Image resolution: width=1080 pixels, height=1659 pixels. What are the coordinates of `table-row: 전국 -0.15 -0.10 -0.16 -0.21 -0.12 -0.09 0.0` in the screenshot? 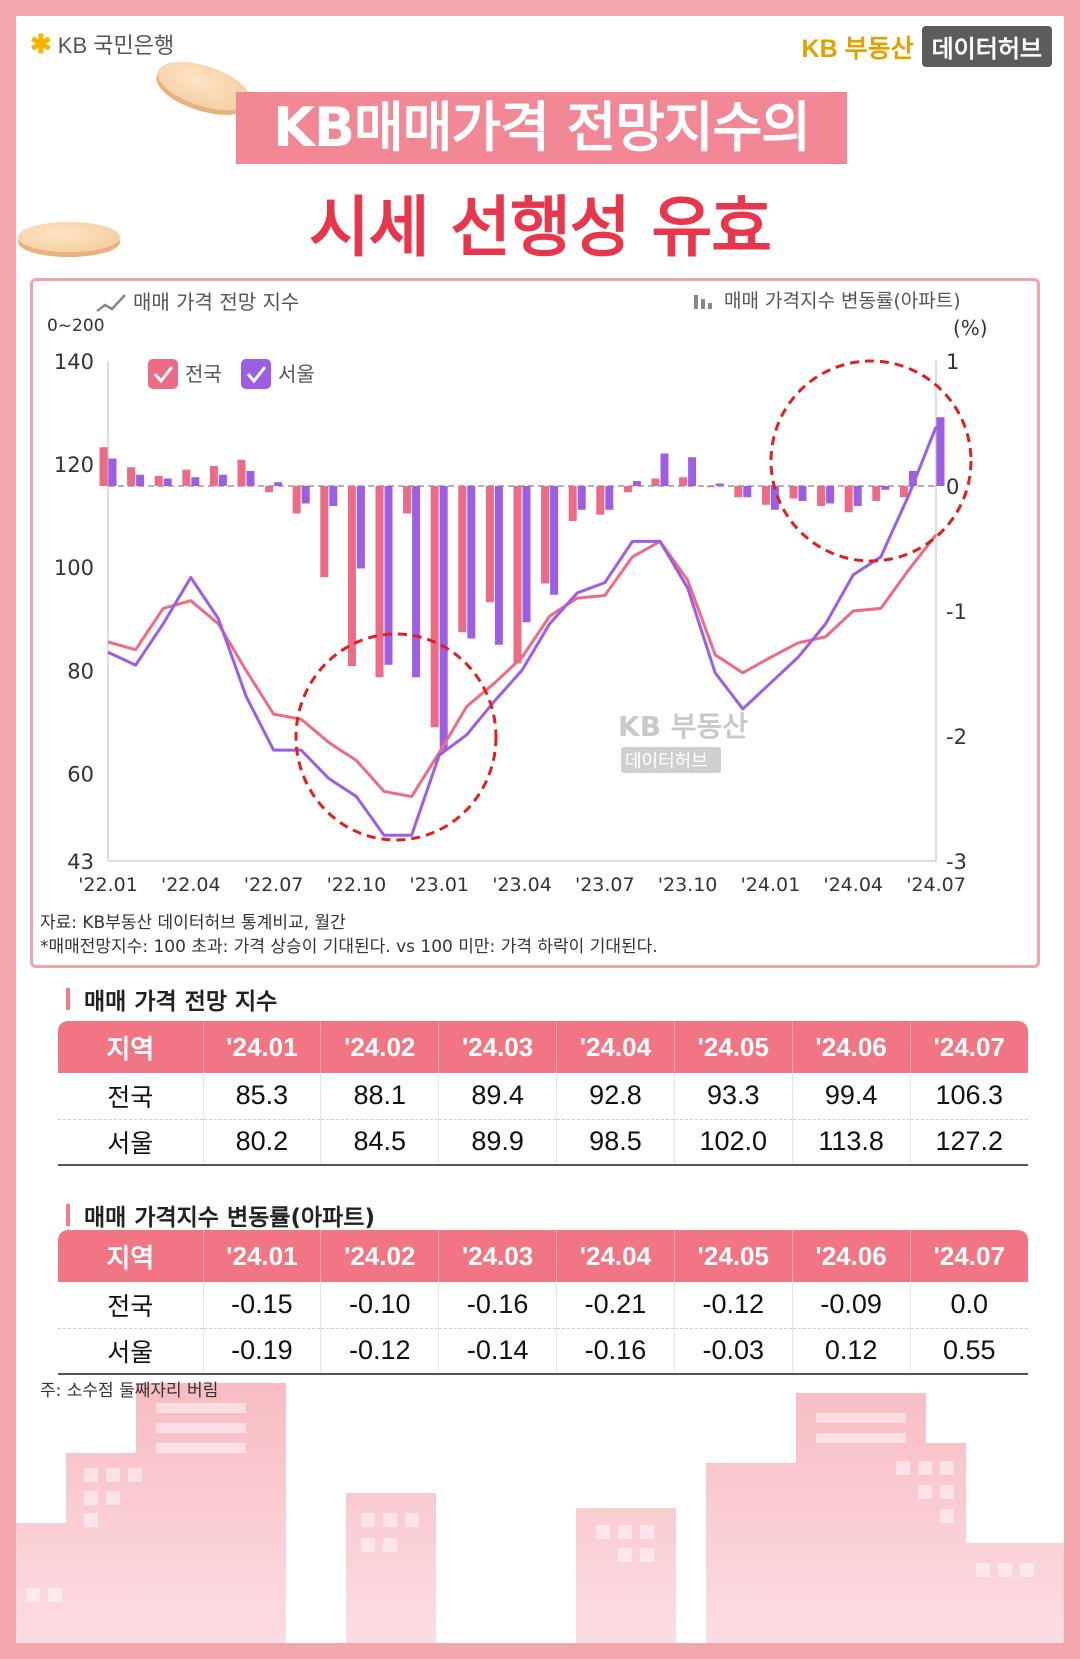 It's located at (543, 1305).